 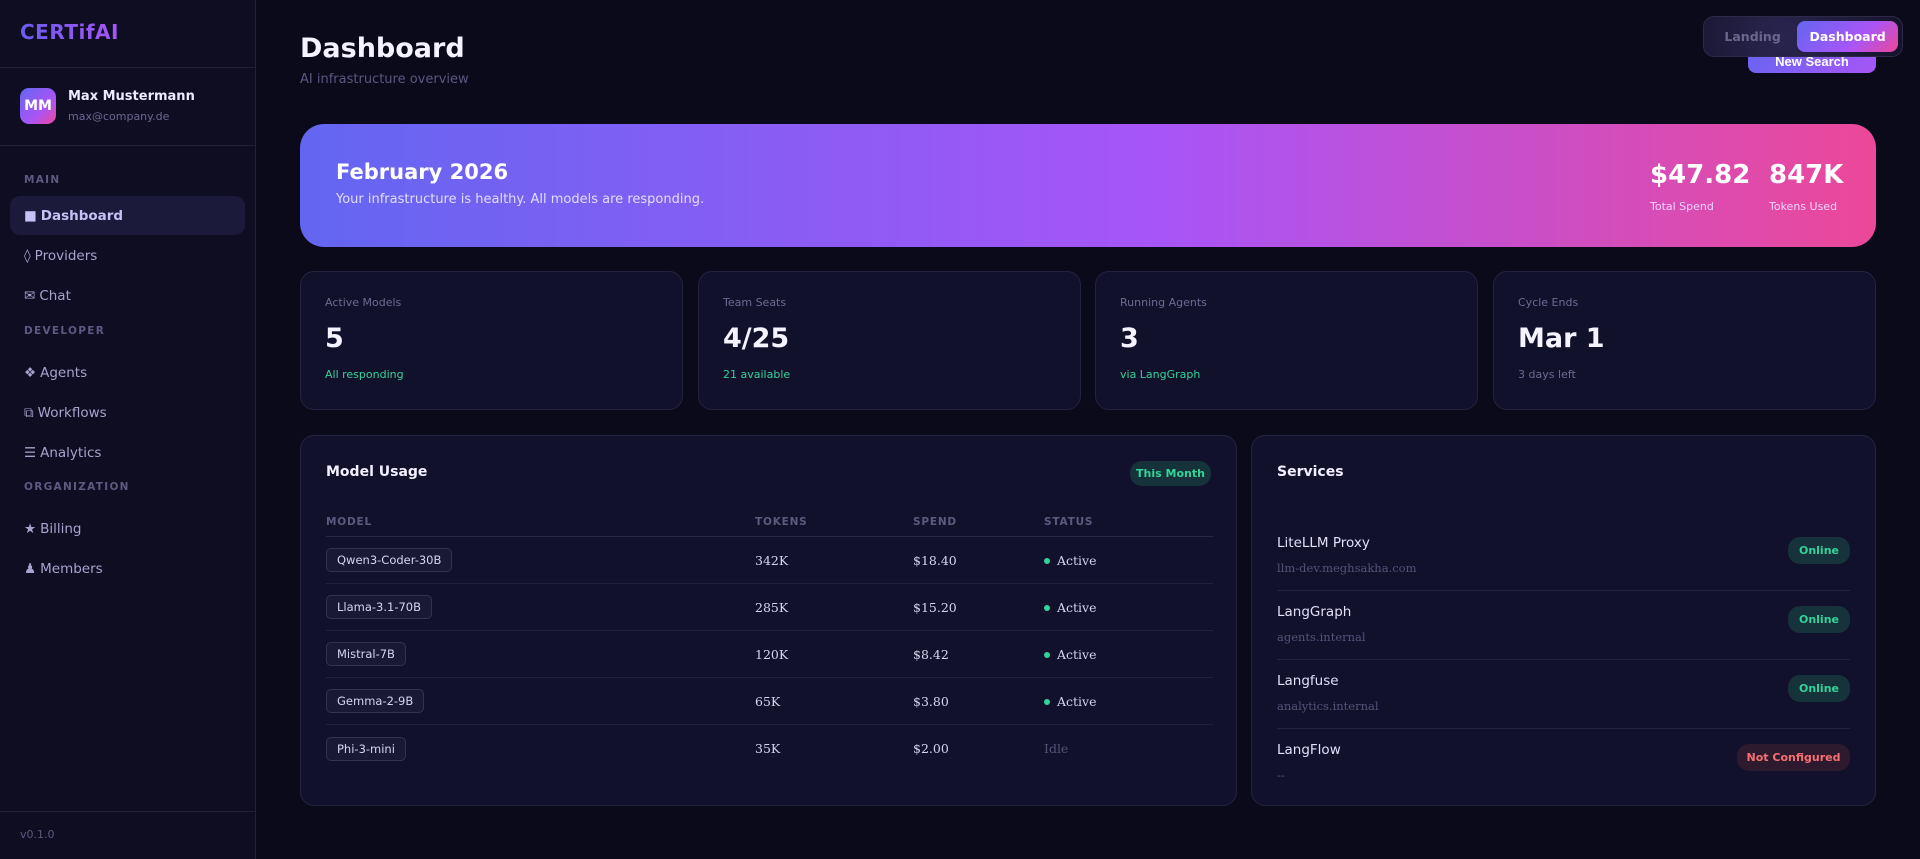 I want to click on table-row: Gemma-2-9B 65K $3.80 Active, so click(x=769, y=701).